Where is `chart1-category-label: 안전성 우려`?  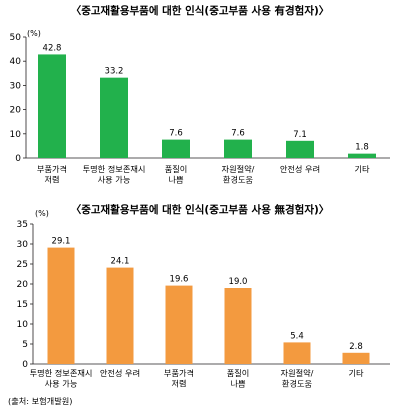 chart1-category-label: 안전성 우려 is located at coordinates (300, 169).